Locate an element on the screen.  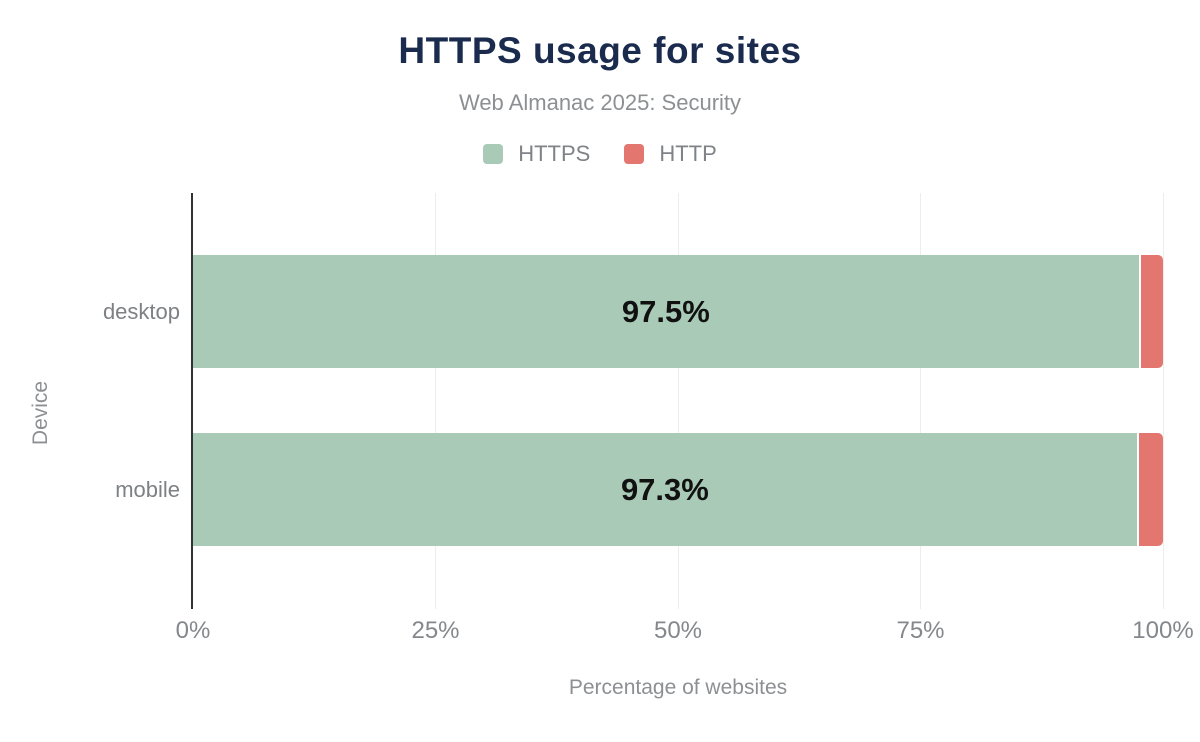
x-tick-label: 25% is located at coordinates (435, 630).